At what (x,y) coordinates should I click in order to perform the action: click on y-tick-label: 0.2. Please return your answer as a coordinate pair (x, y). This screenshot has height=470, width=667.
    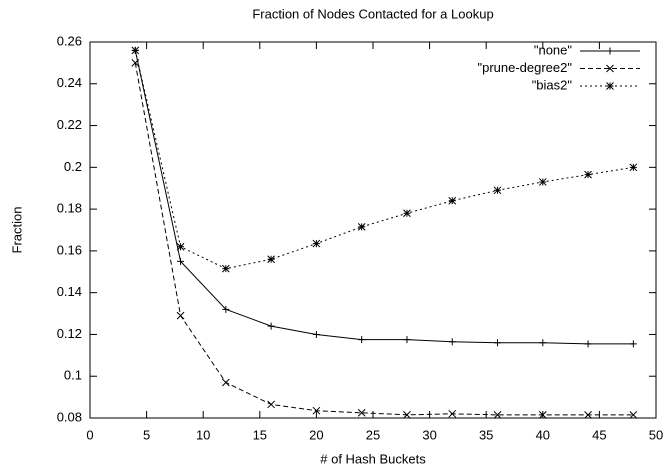
    Looking at the image, I should click on (73, 166).